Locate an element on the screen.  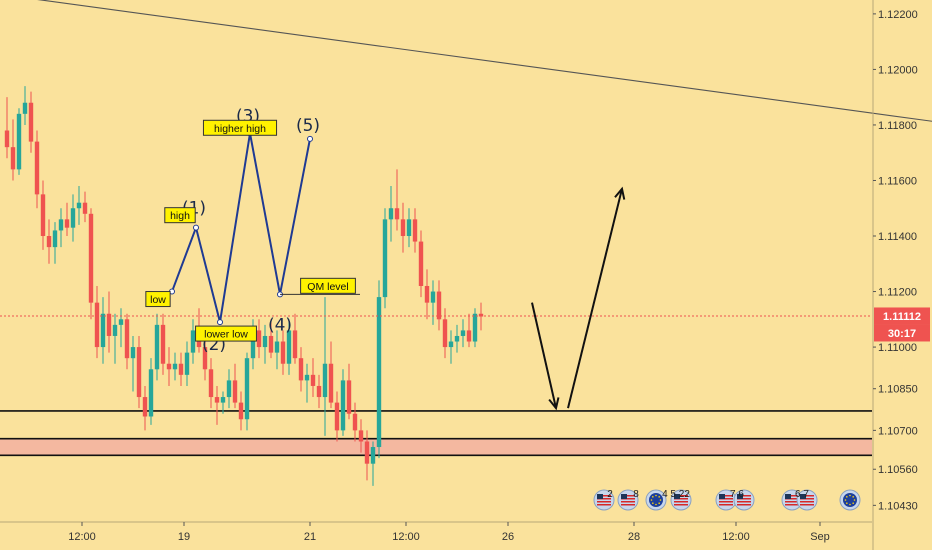
current-price-badge is located at coordinates (902, 316).